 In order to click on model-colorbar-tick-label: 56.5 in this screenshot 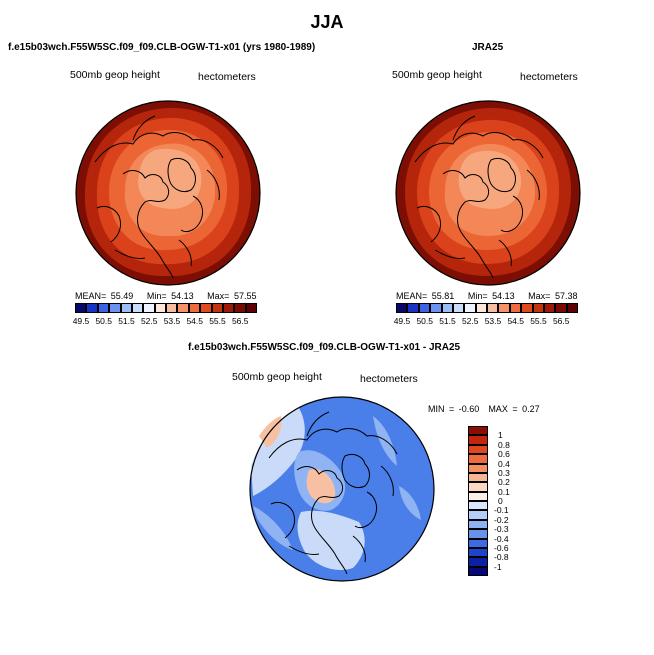, I will do `click(240, 321)`.